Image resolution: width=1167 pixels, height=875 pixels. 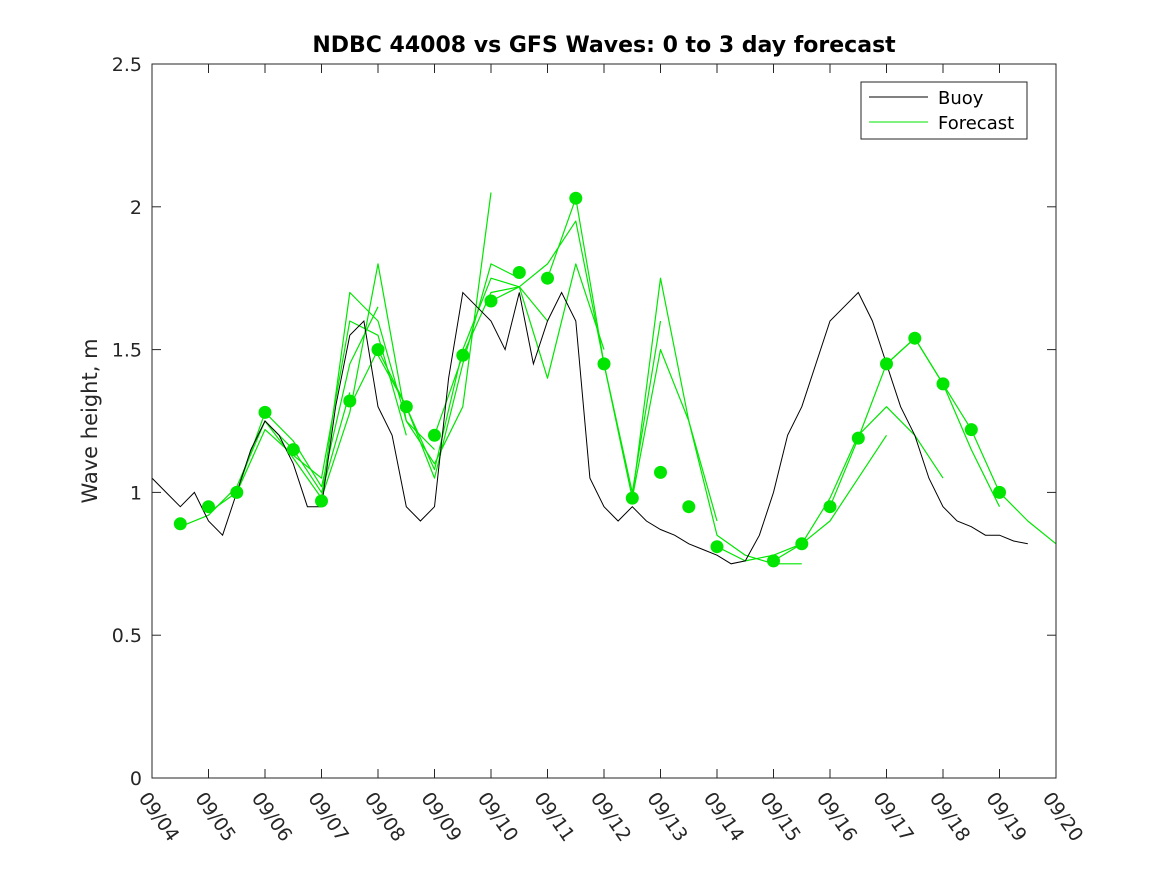 I want to click on x-tick-label: 09/04, so click(x=158, y=816).